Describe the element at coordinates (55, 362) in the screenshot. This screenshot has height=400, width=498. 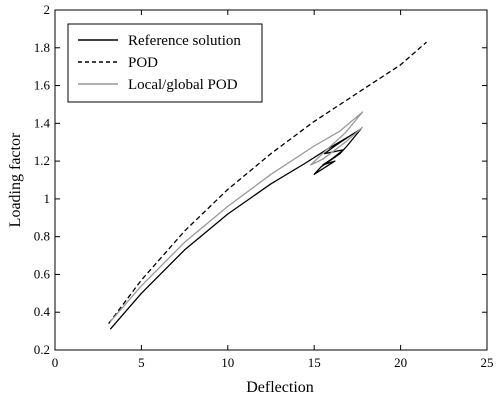
I see `x-tick-label: 0` at that location.